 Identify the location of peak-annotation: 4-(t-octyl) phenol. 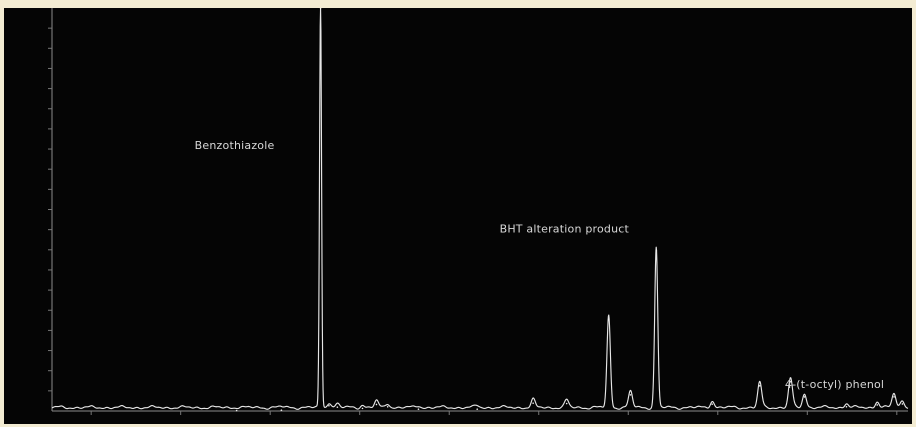
(834, 384).